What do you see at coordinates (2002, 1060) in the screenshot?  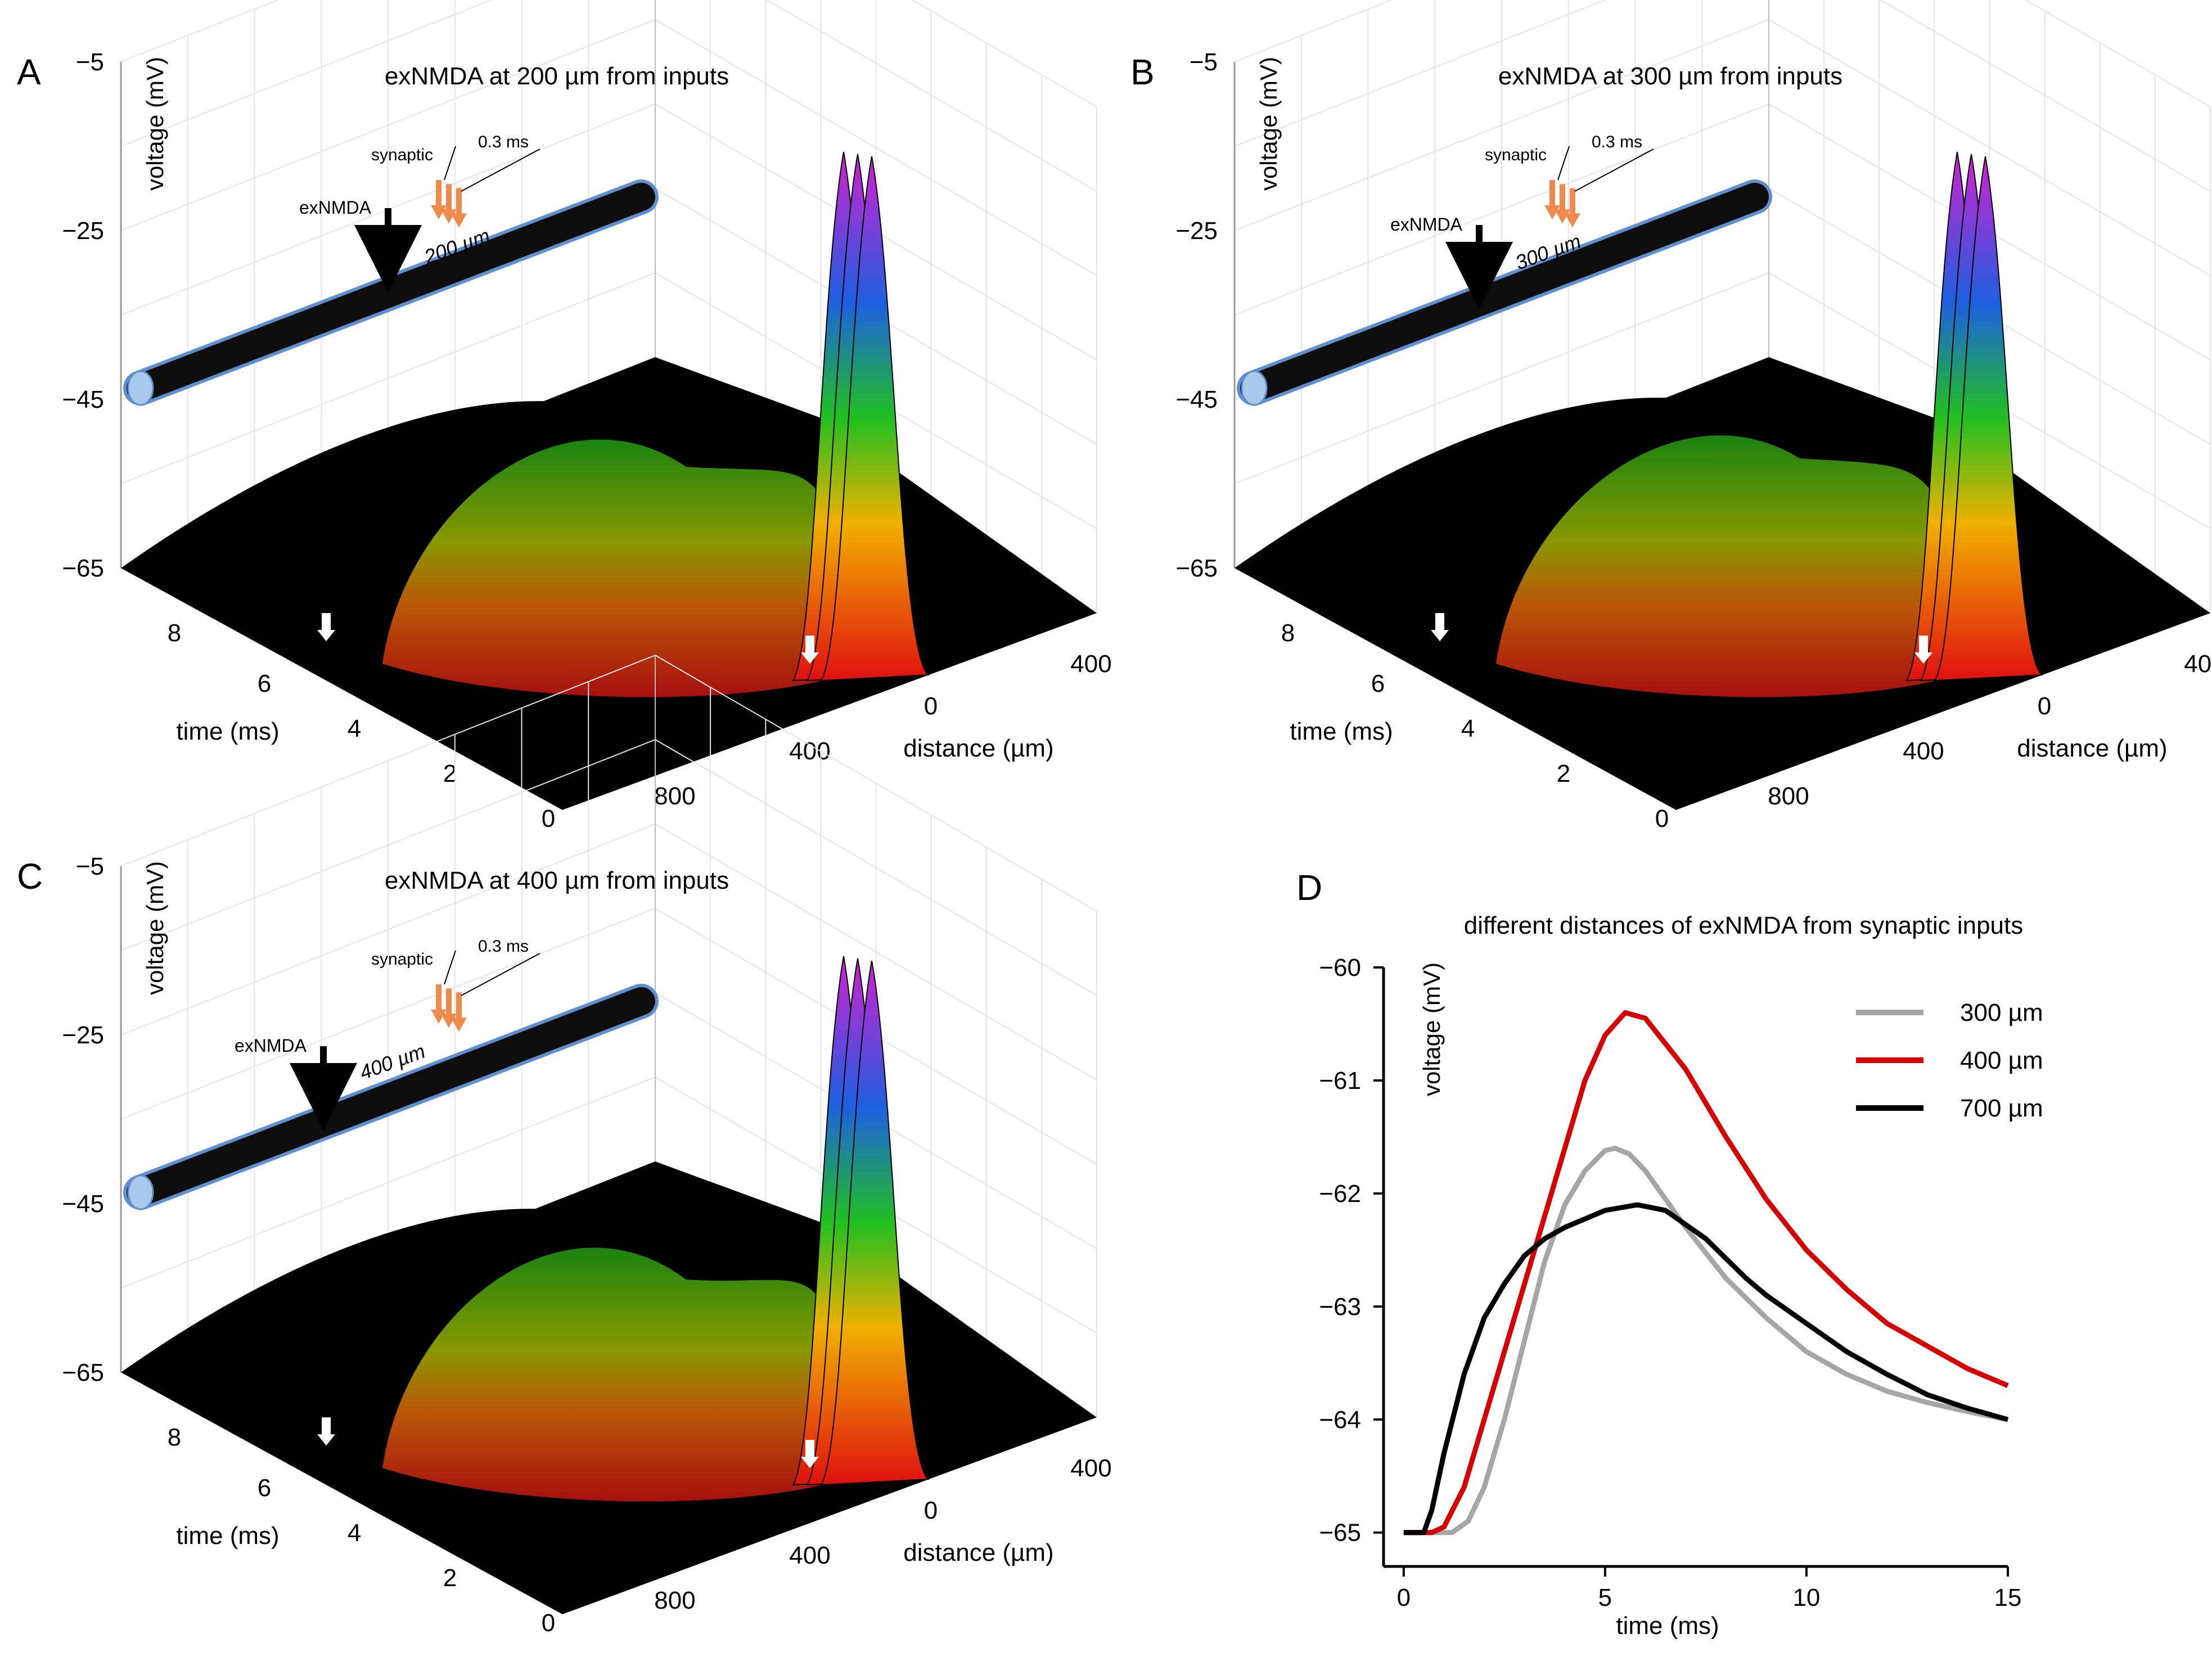 I see `legend-label: 400 µm` at bounding box center [2002, 1060].